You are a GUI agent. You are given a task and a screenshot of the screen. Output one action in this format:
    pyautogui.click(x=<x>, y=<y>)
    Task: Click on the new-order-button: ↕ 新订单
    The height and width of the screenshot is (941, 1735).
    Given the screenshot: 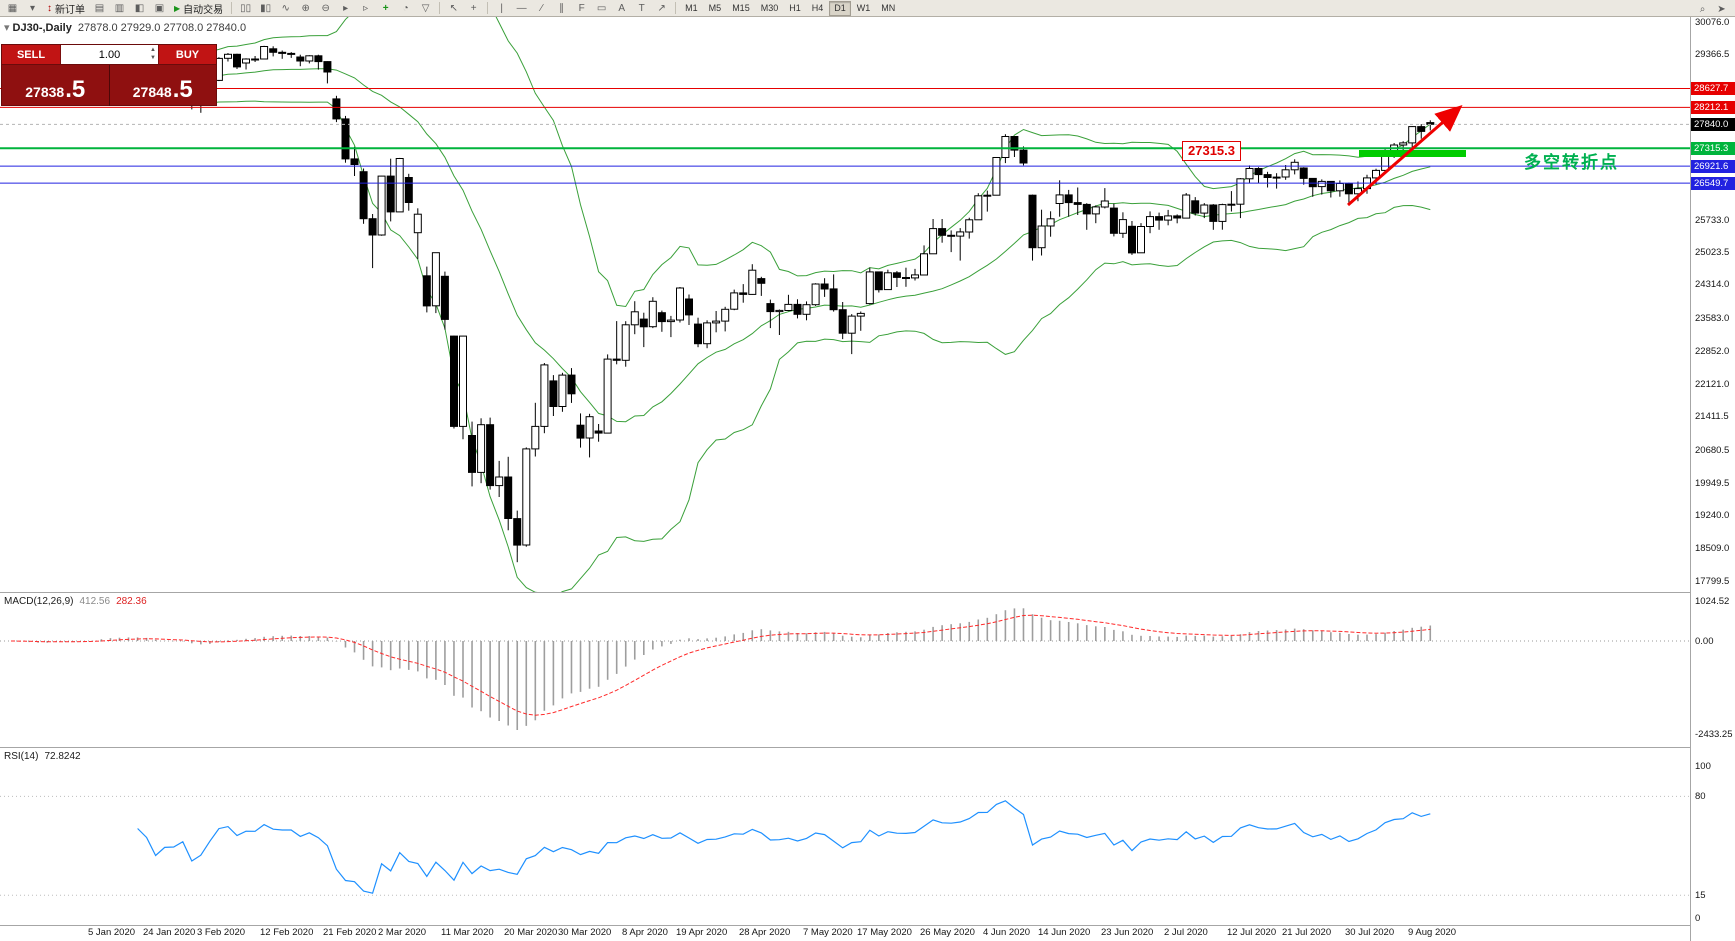 What is the action you would take?
    pyautogui.click(x=66, y=8)
    